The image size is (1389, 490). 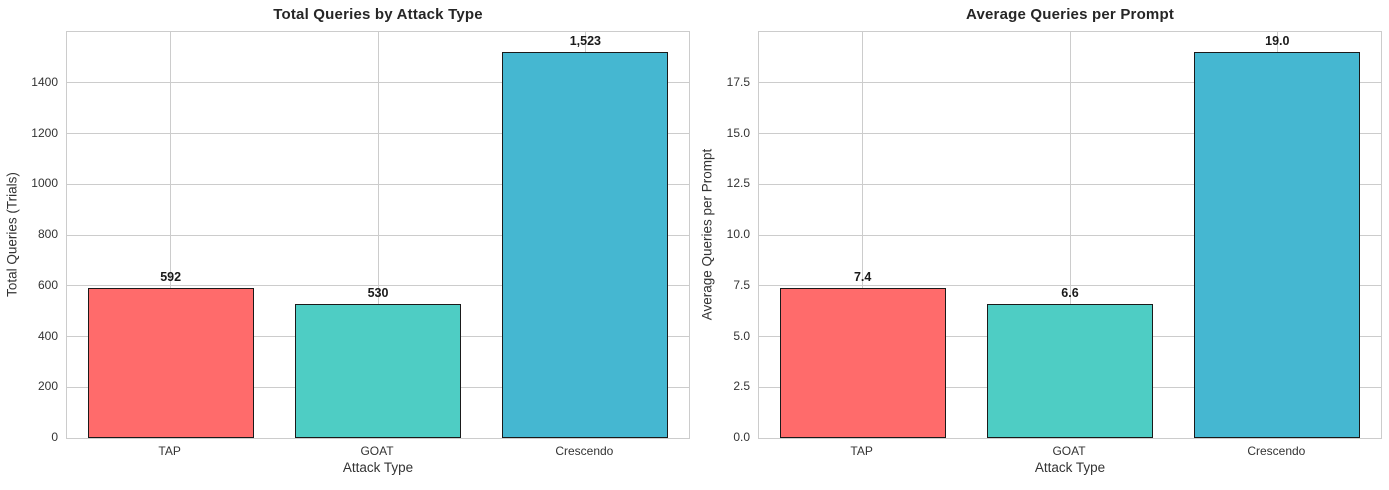 What do you see at coordinates (44, 81) in the screenshot?
I see `y-tick-label: 1400` at bounding box center [44, 81].